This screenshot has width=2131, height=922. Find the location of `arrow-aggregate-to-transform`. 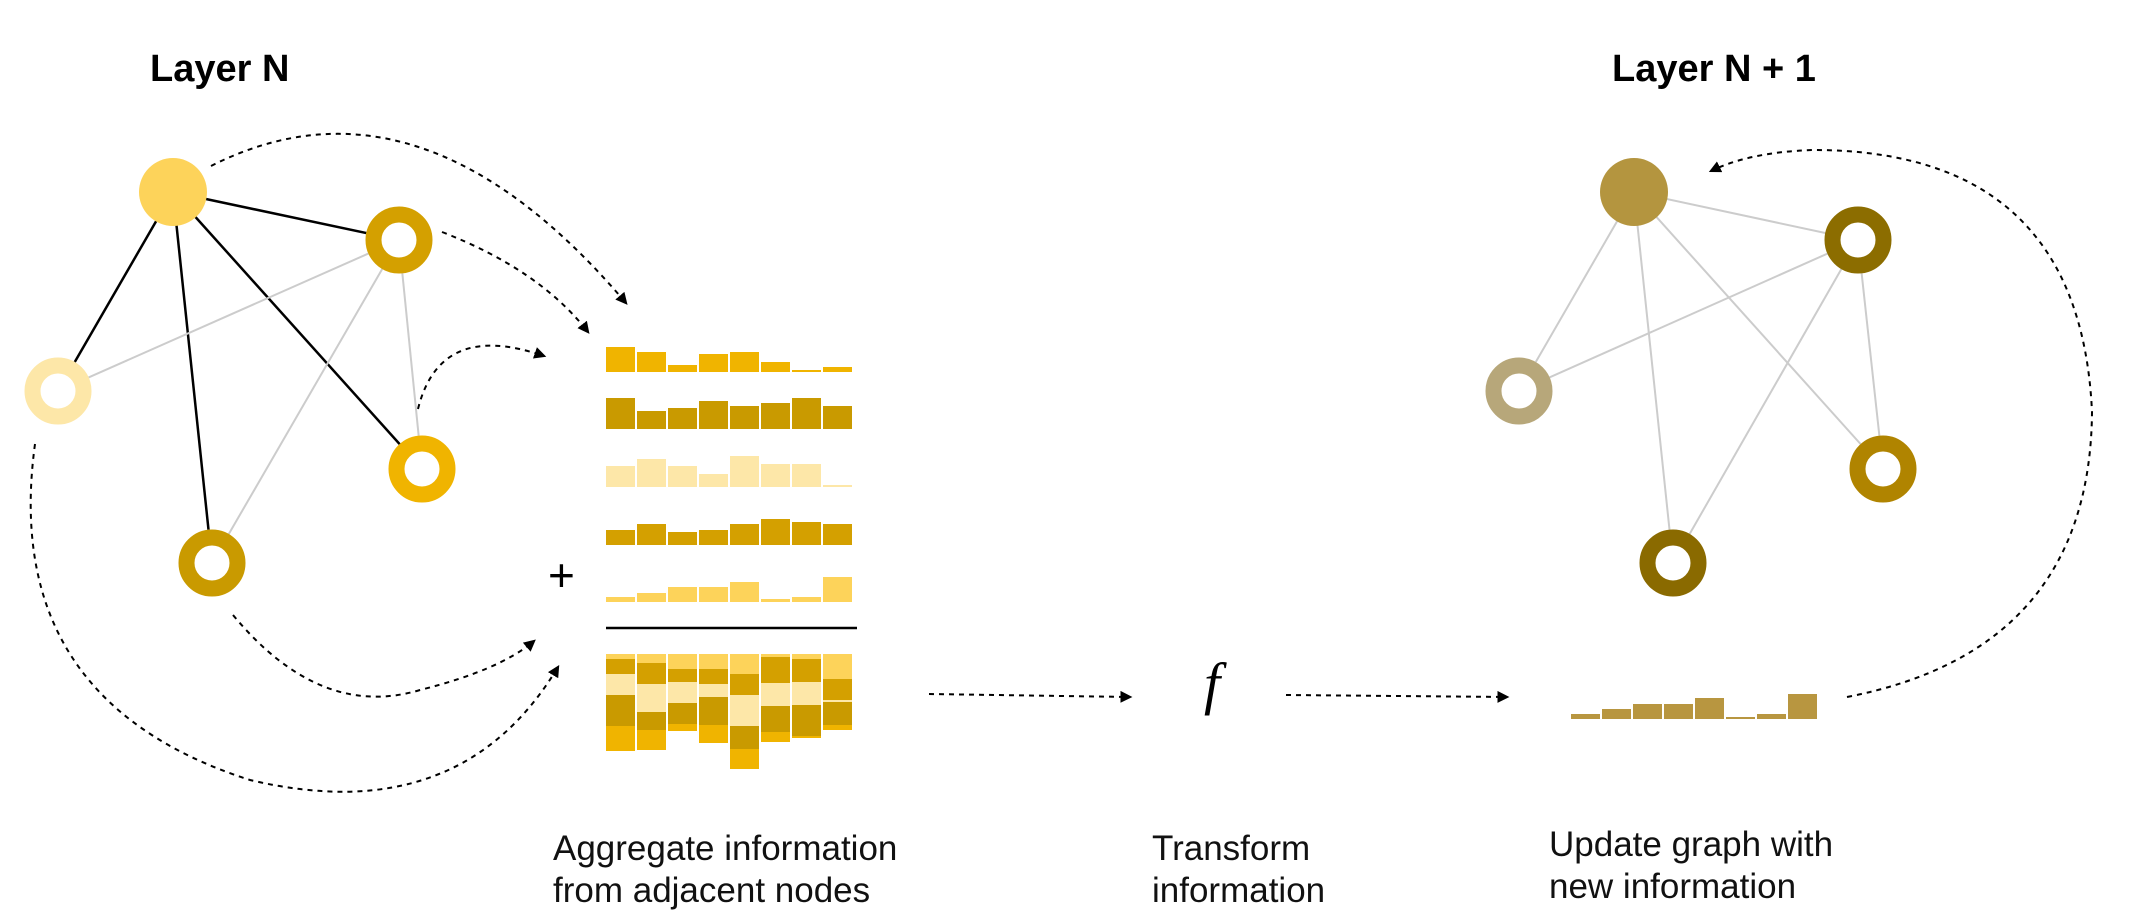

arrow-aggregate-to-transform is located at coordinates (1030, 696).